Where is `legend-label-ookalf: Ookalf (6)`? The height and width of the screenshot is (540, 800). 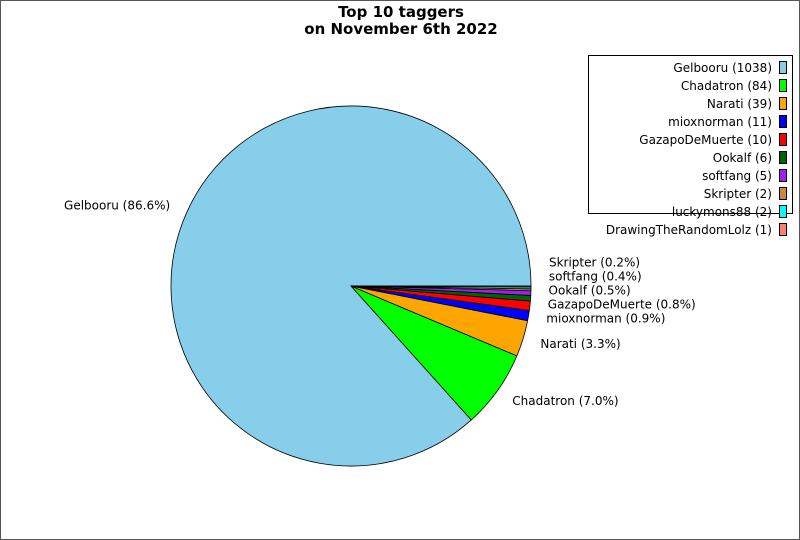 legend-label-ookalf: Ookalf (6) is located at coordinates (742, 158).